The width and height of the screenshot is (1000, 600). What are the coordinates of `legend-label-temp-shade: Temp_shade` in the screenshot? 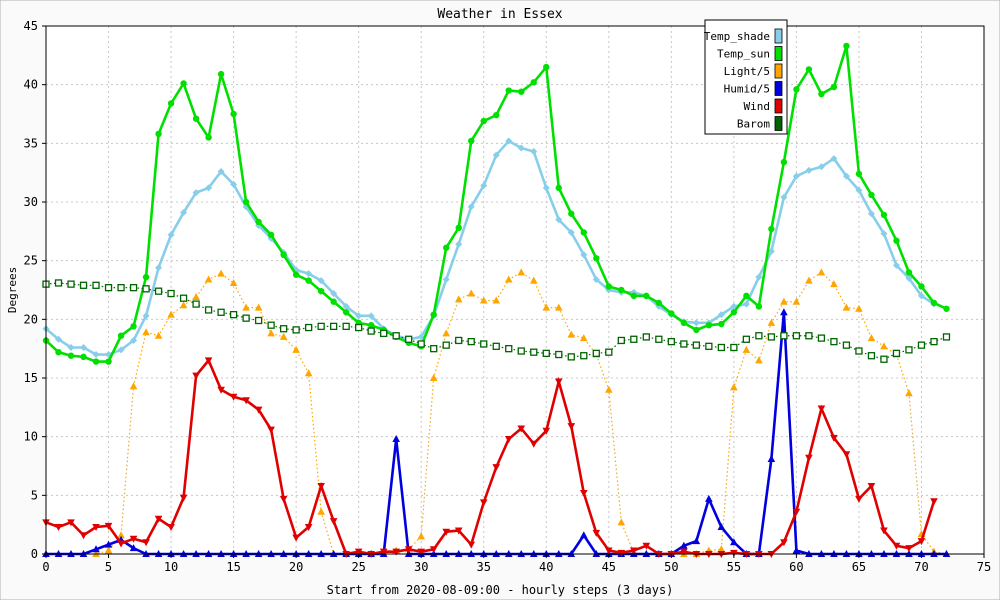 It's located at (737, 36).